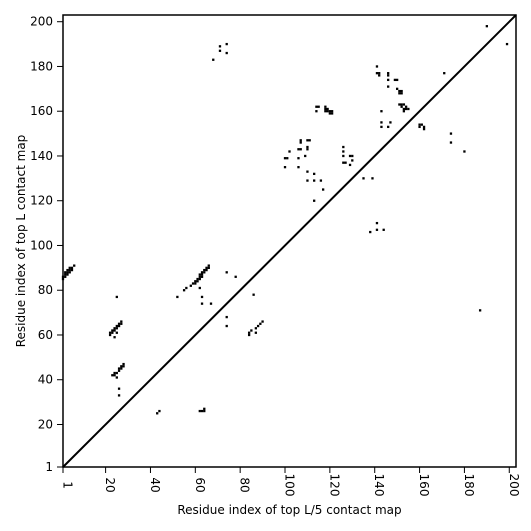  What do you see at coordinates (41, 22) in the screenshot?
I see `y-tick-label: 200` at bounding box center [41, 22].